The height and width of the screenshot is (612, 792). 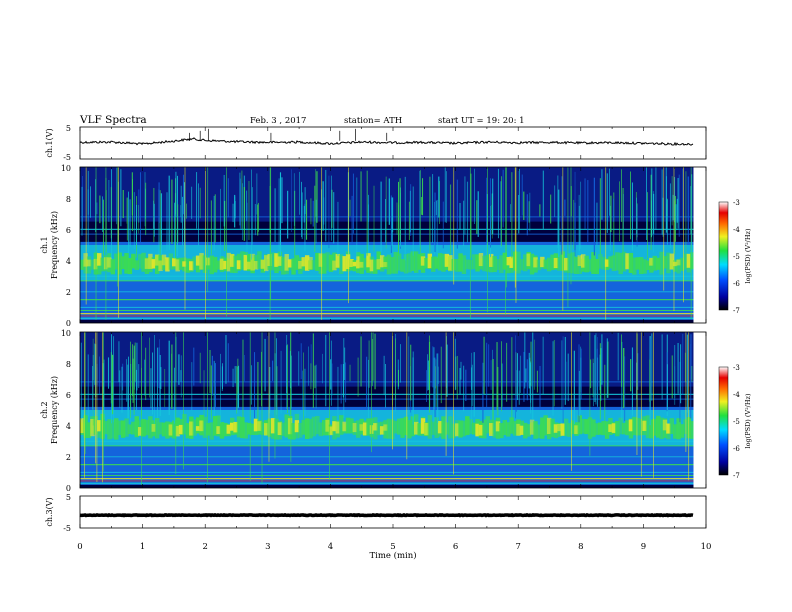 I want to click on spec1-ylabel-frequency: Frequency (kHz), so click(x=54, y=245).